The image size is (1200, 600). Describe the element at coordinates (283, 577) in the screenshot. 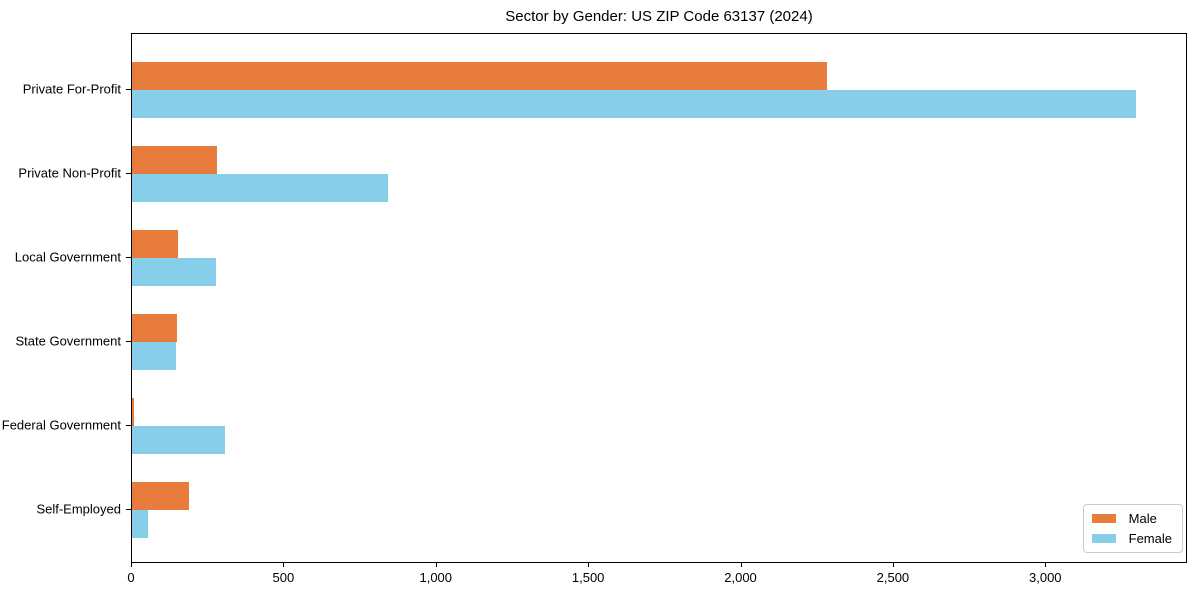

I see `x-tick-label: 500` at that location.